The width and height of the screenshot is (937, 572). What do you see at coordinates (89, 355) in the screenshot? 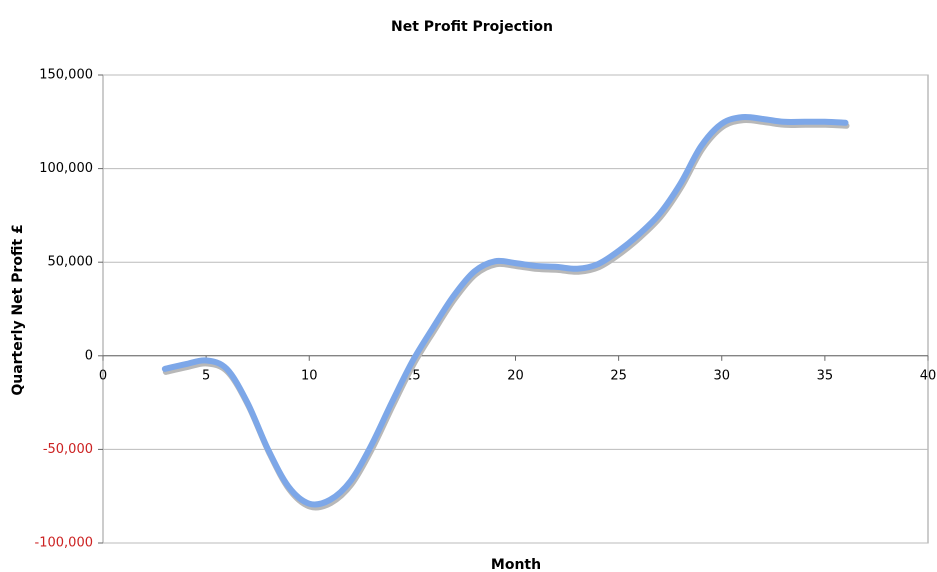
I see `y-tick-label: 0` at bounding box center [89, 355].